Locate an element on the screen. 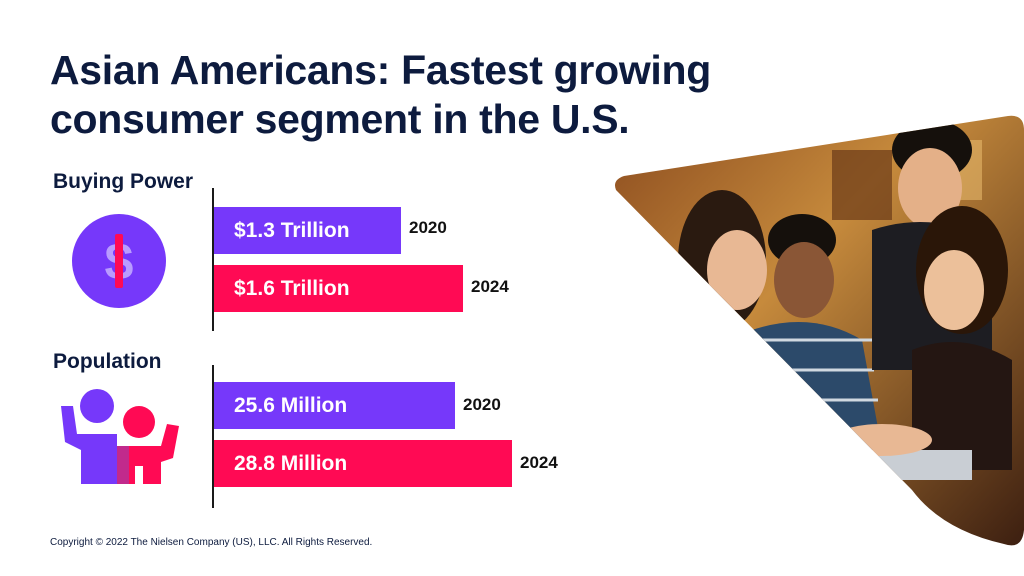 This screenshot has width=1024, height=576. buying-power-bar-2024-label: $1.6 Trillion is located at coordinates (292, 288).